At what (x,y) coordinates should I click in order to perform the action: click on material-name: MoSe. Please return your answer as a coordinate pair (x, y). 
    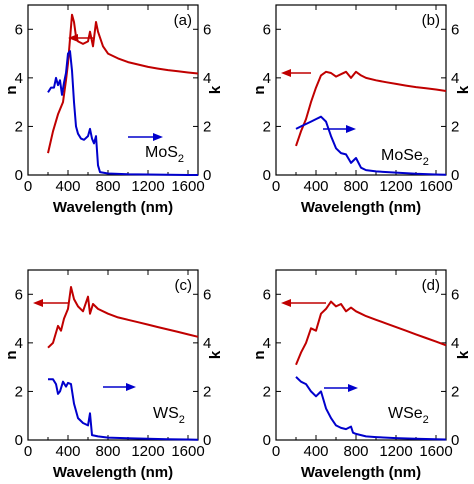
    Looking at the image, I should click on (402, 155).